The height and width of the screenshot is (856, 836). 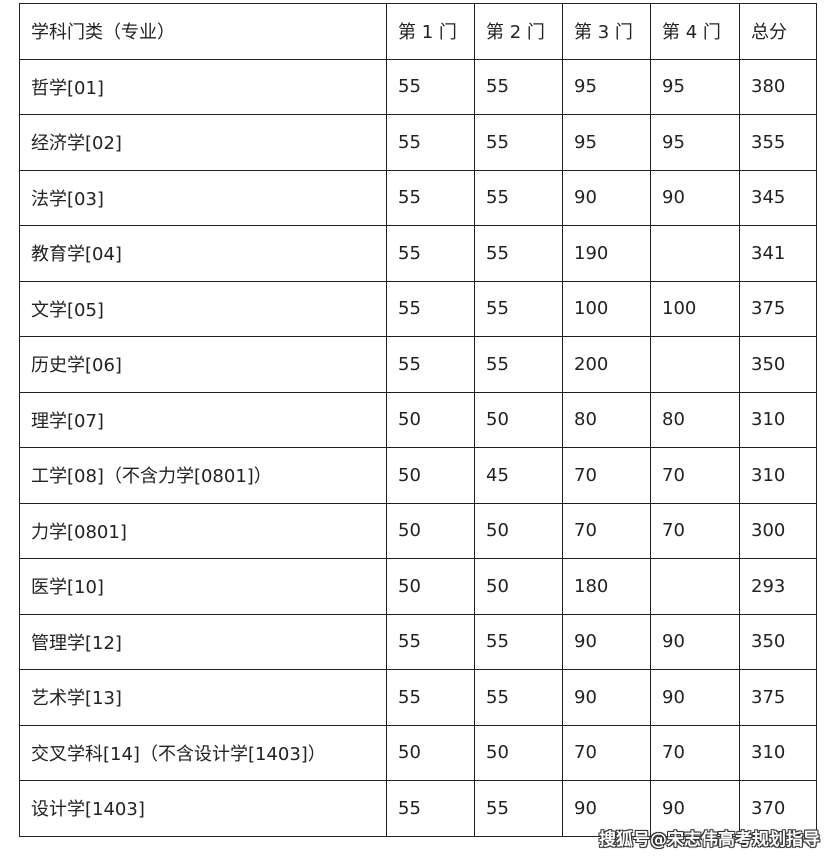 I want to click on table-row: 管理学[12] 55 55 90 90 350, so click(x=418, y=641).